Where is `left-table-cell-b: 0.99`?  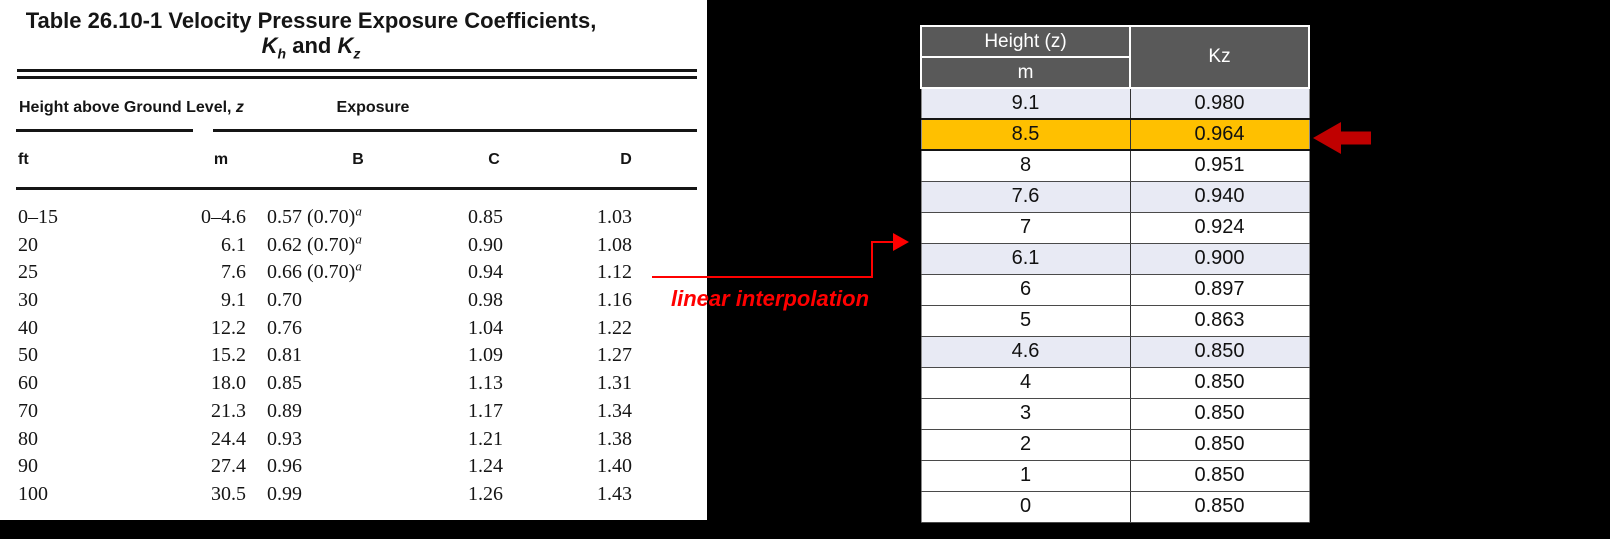 left-table-cell-b: 0.99 is located at coordinates (284, 493).